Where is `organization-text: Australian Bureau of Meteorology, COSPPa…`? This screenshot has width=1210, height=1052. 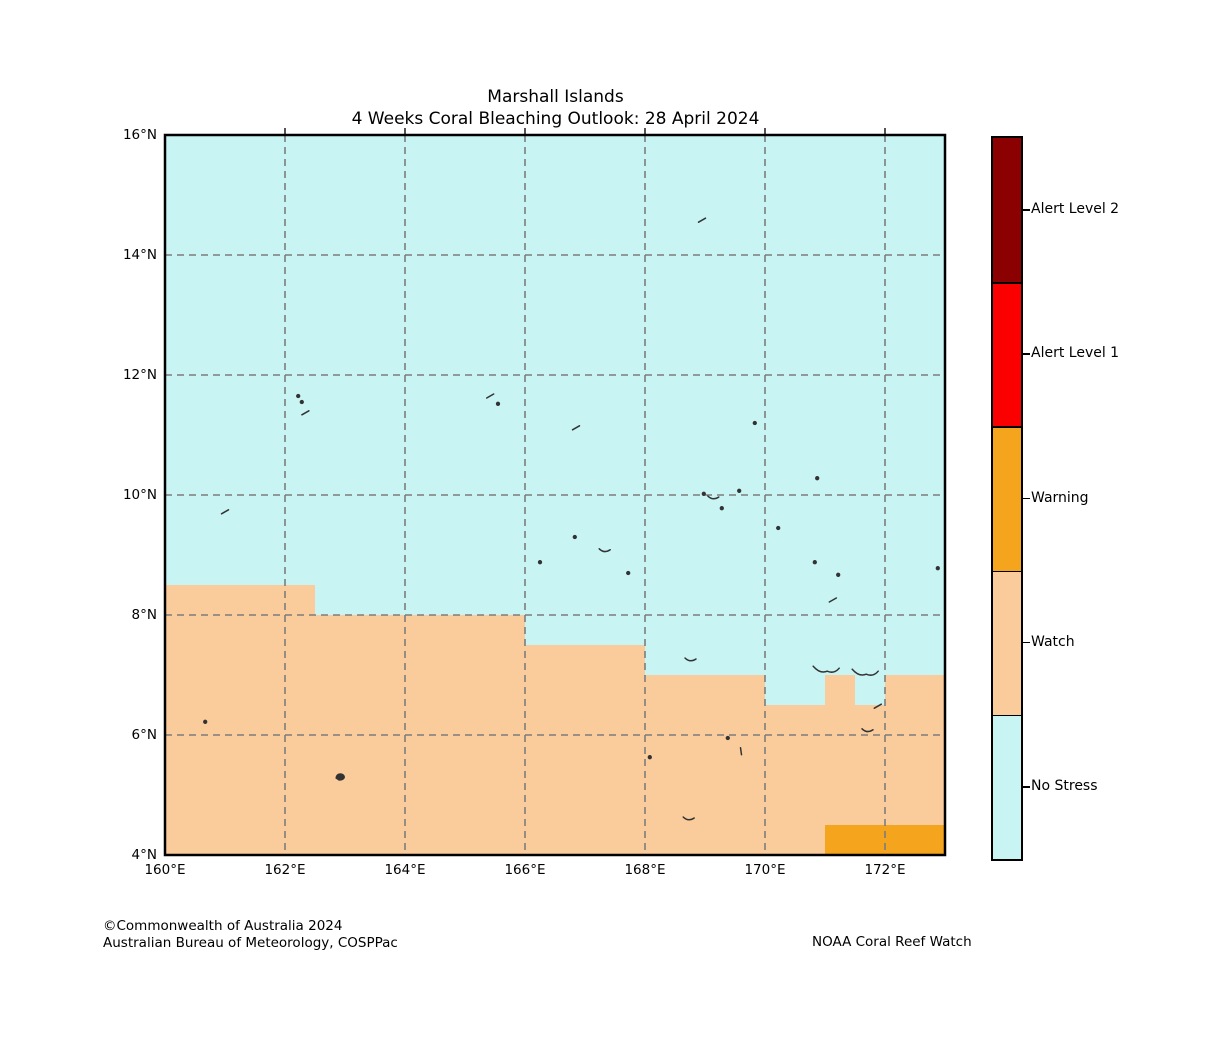
organization-text: Australian Bureau of Meteorology, COSPPa… is located at coordinates (250, 942).